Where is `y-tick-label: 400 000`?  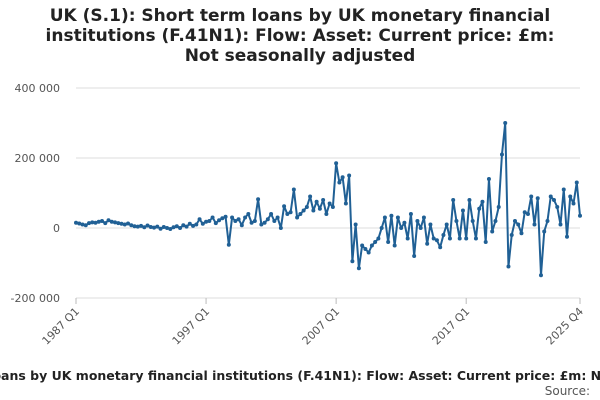
y-tick-label: 400 000 is located at coordinates (38, 88).